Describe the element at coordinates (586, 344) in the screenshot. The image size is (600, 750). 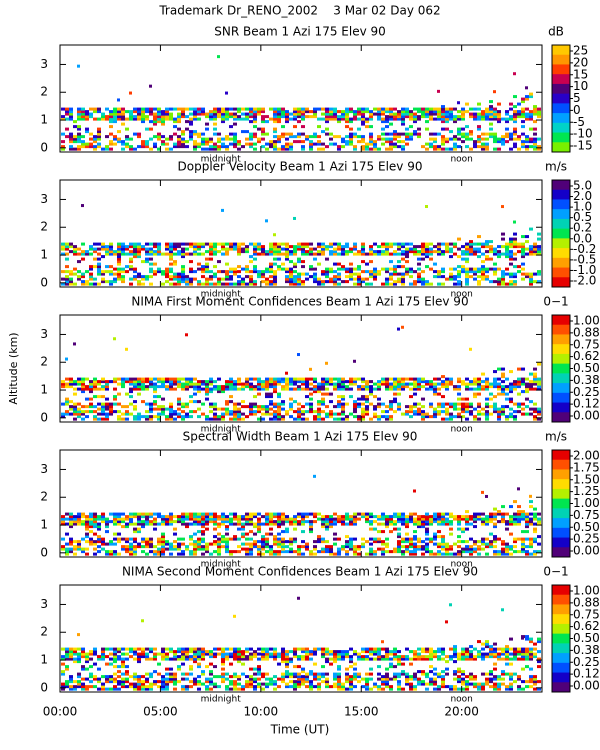
I see `colorbar-label: 0.75` at that location.